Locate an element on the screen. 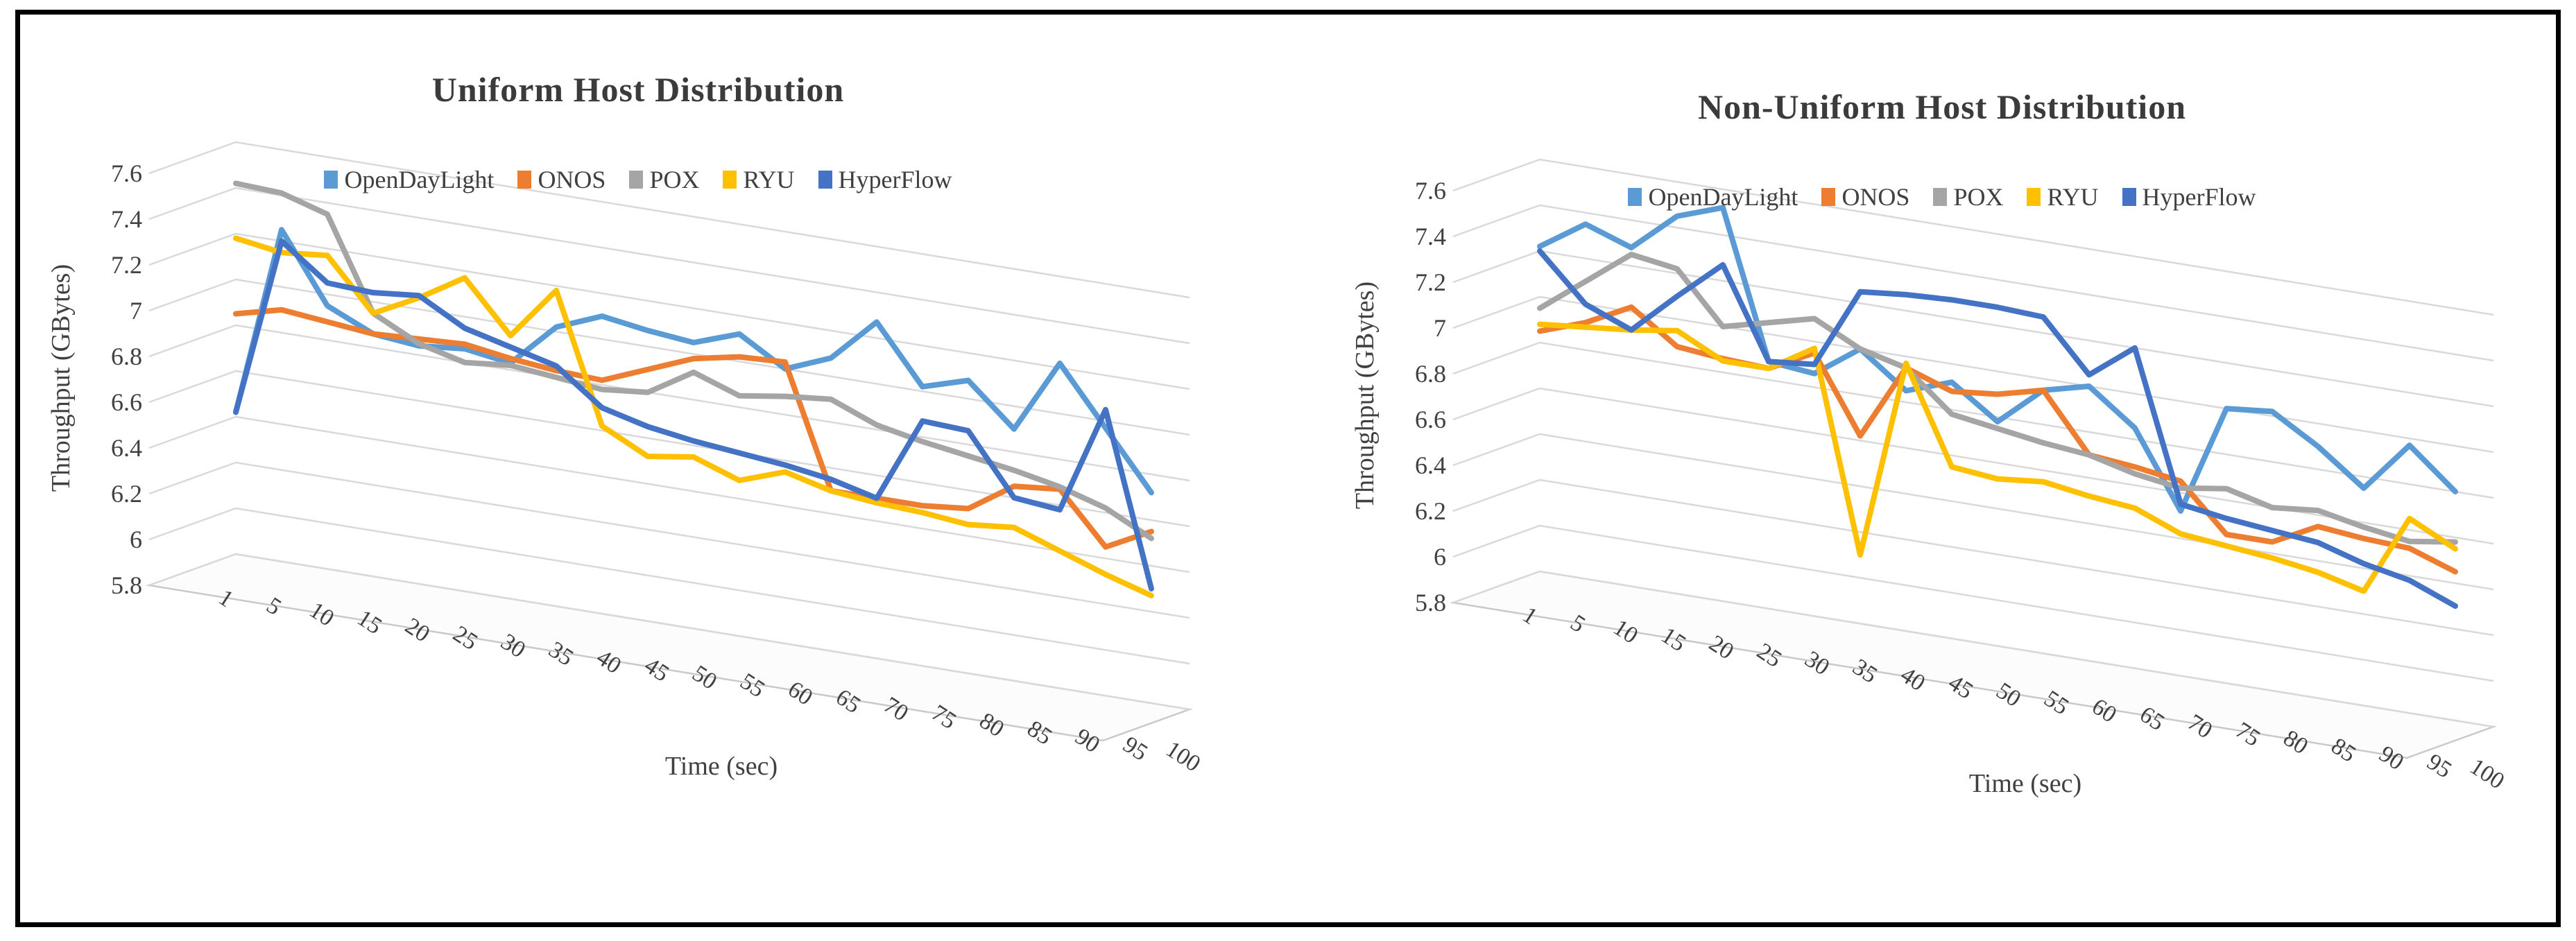 The image size is (2576, 941). series-line-opendaylight is located at coordinates (1997, 360).